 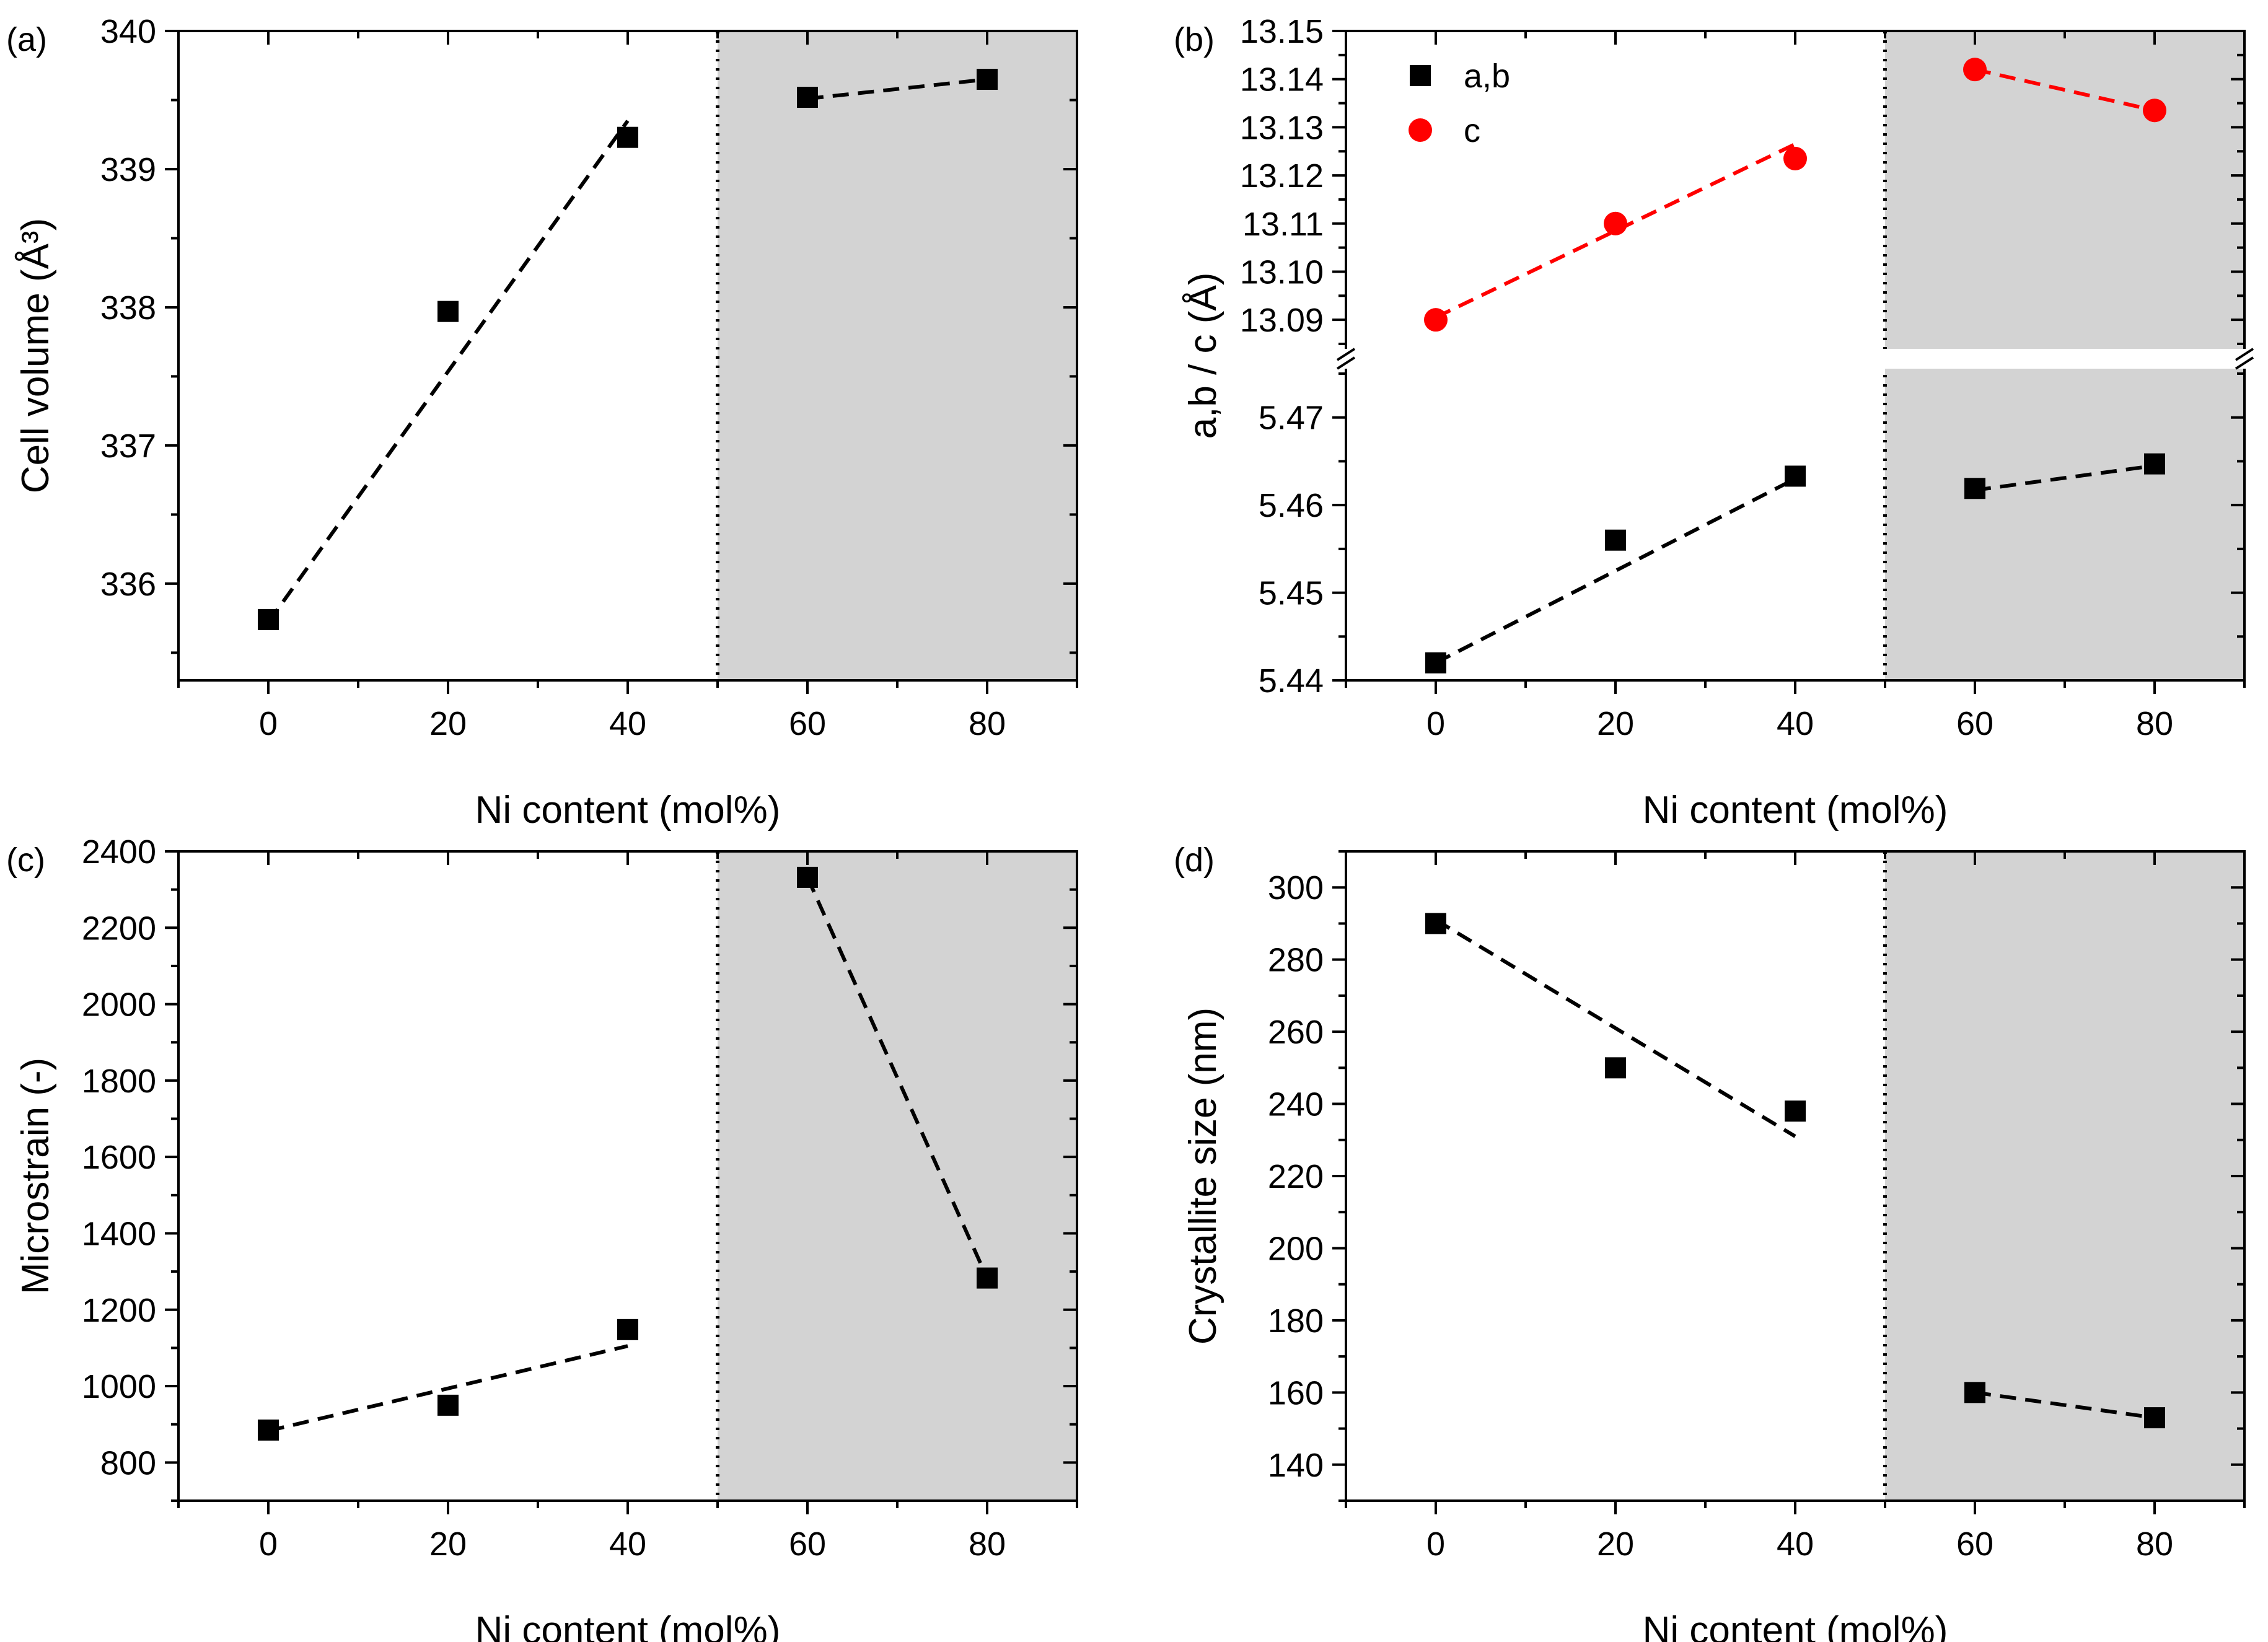 I want to click on y-tick-label: 180, so click(x=1296, y=1321).